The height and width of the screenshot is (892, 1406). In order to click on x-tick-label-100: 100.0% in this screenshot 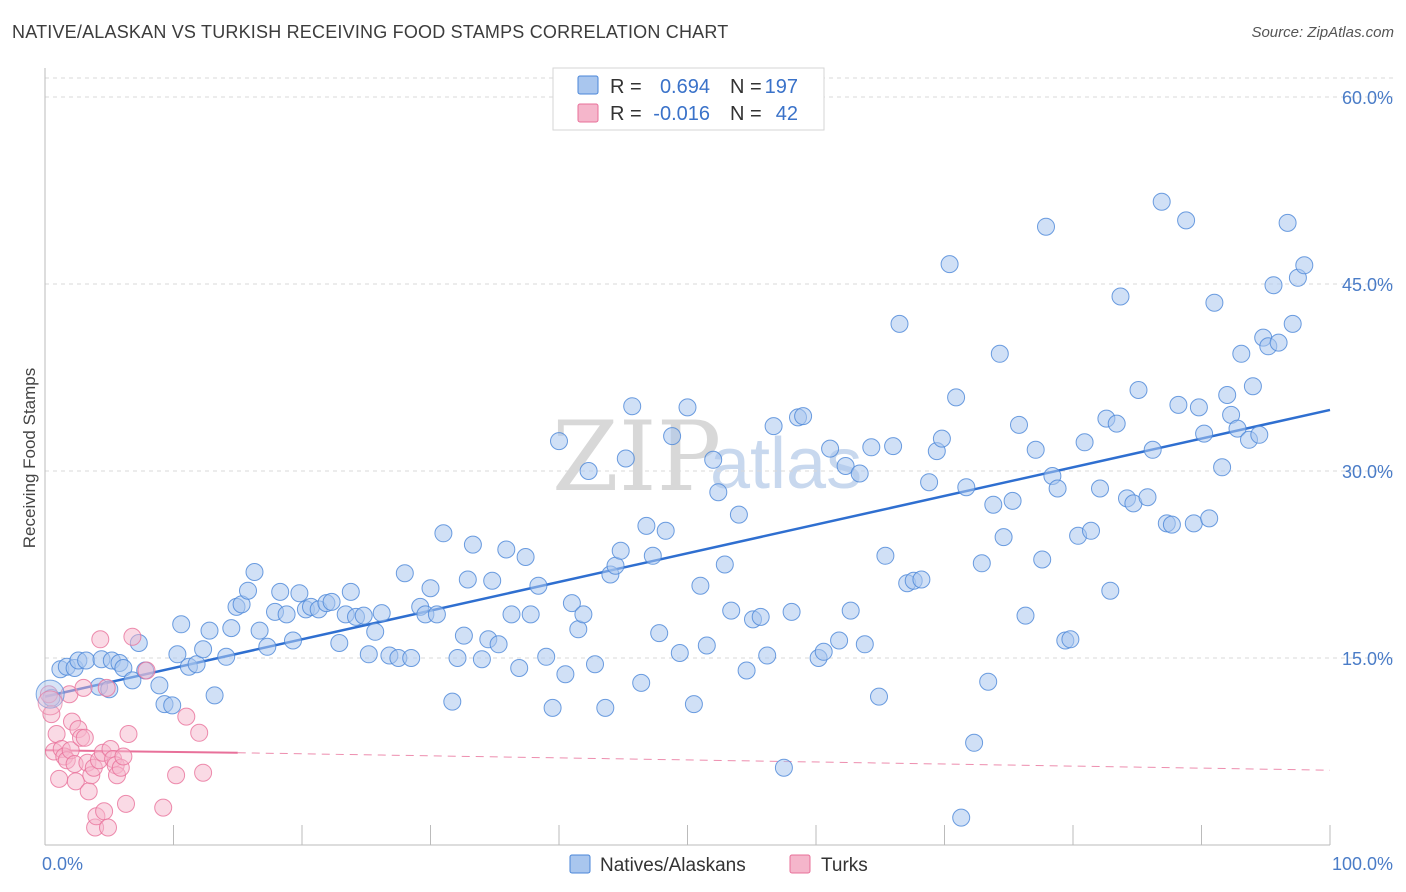, I will do `click(1362, 864)`.